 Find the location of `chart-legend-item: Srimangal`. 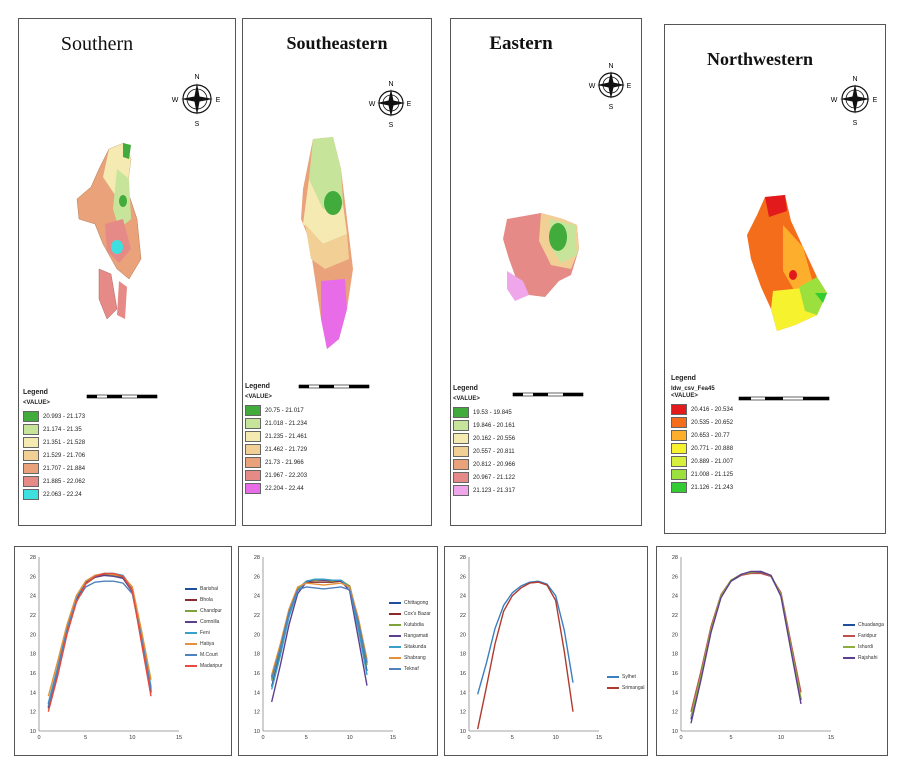

chart-legend-item: Srimangal is located at coordinates (626, 687).